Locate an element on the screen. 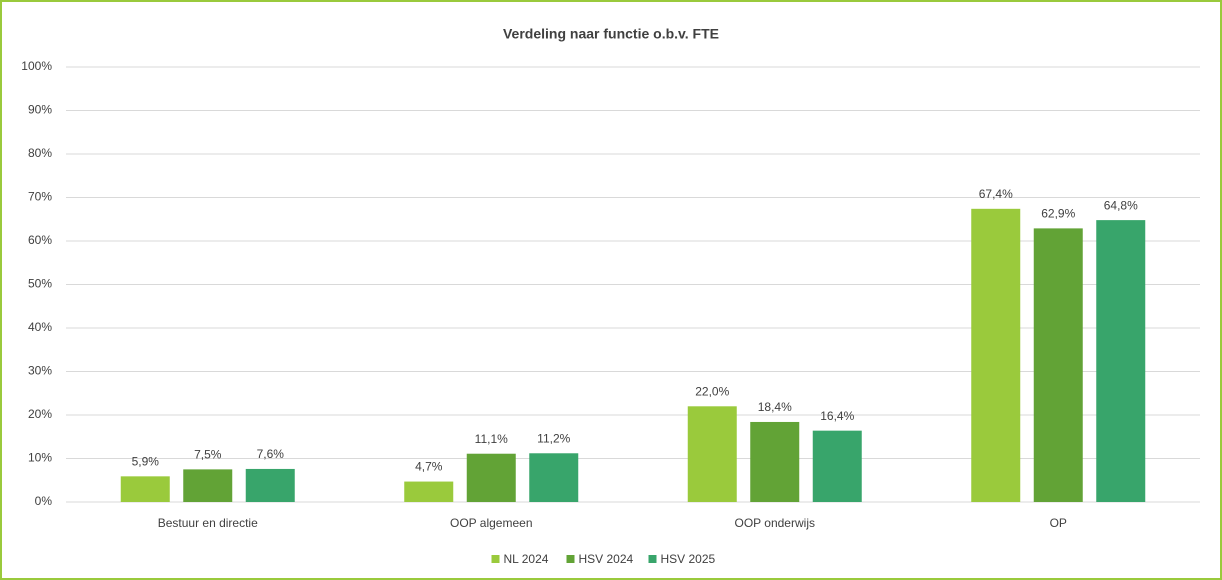 The image size is (1222, 580). y-tick-label: 90% is located at coordinates (40, 110).